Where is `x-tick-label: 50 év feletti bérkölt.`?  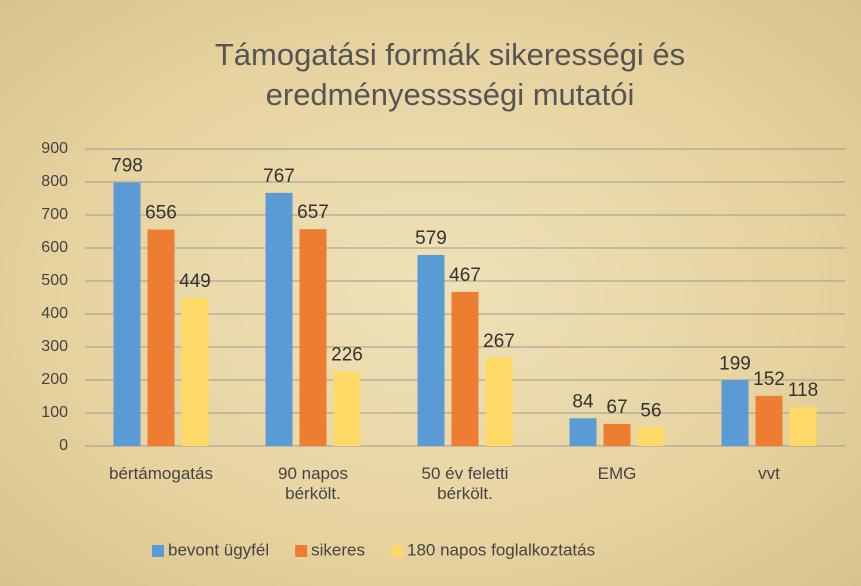
x-tick-label: 50 év feletti bérkölt. is located at coordinates (465, 483).